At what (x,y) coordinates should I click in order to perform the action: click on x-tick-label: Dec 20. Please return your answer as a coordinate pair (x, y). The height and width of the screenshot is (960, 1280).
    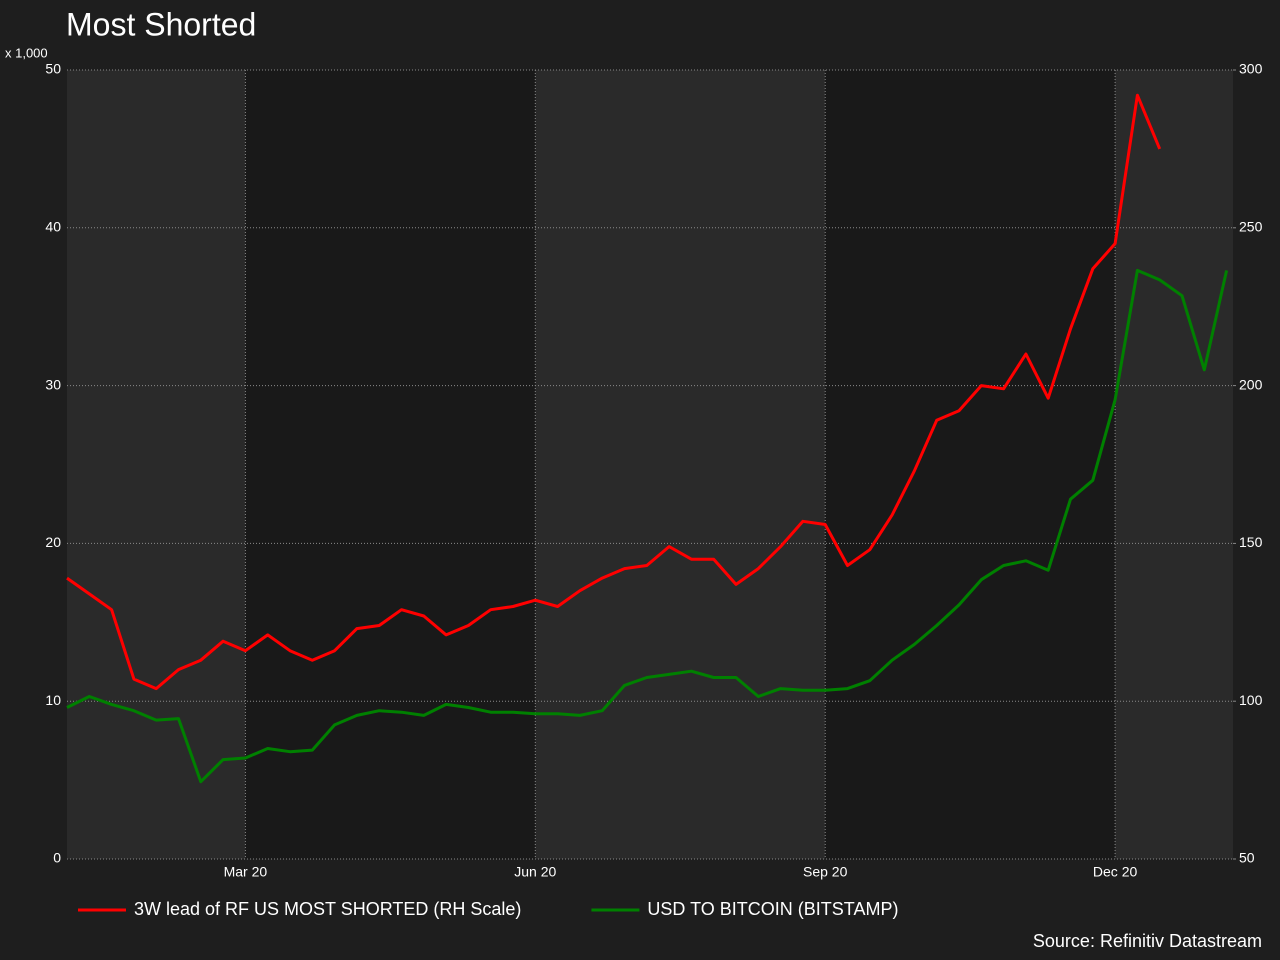
    Looking at the image, I should click on (1115, 872).